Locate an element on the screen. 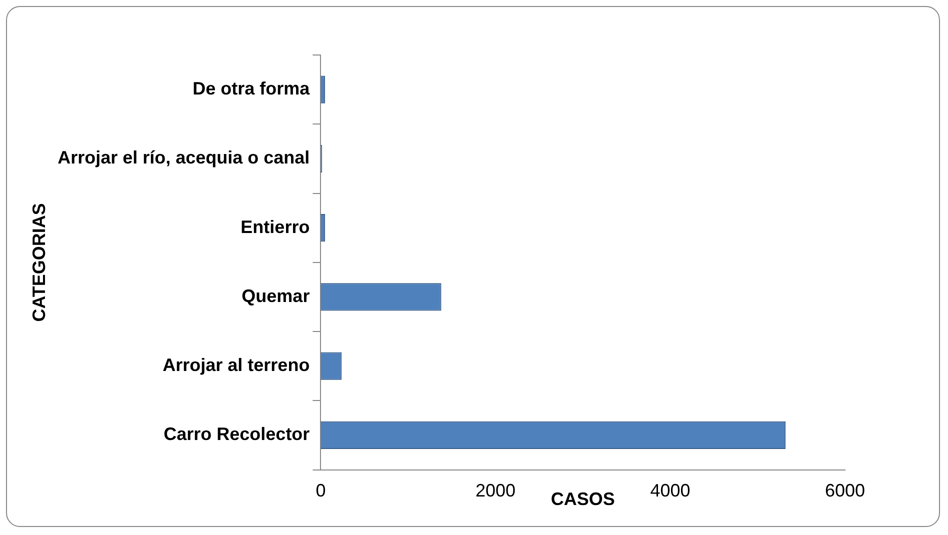  y-tick-label: Quemar is located at coordinates (276, 296).